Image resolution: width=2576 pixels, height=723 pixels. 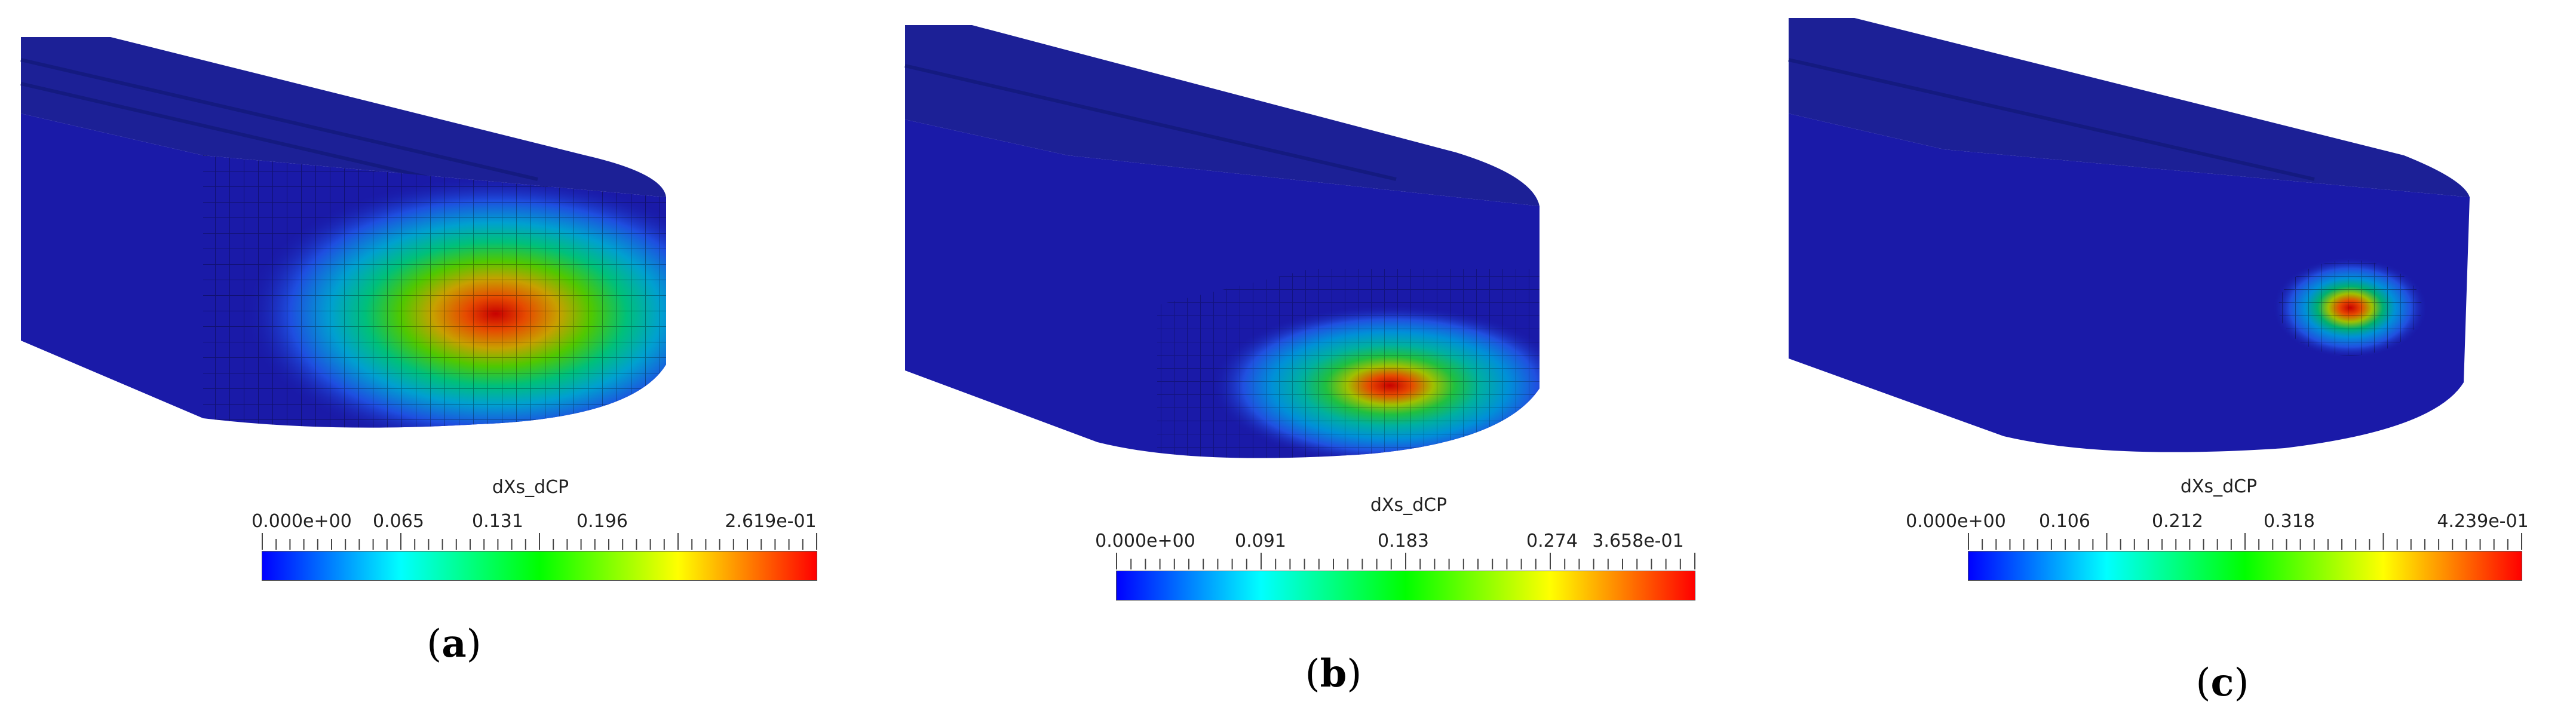 I want to click on colorbar-tick-label: 0.106, so click(x=2064, y=522).